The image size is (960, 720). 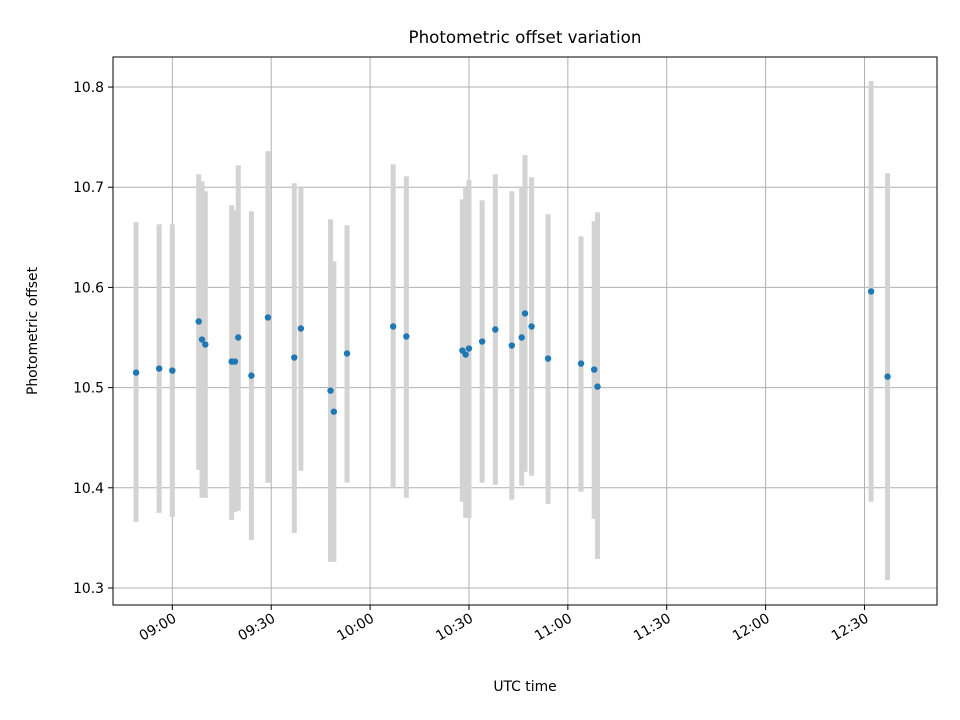 What do you see at coordinates (511, 351) in the screenshot?
I see `data-points` at bounding box center [511, 351].